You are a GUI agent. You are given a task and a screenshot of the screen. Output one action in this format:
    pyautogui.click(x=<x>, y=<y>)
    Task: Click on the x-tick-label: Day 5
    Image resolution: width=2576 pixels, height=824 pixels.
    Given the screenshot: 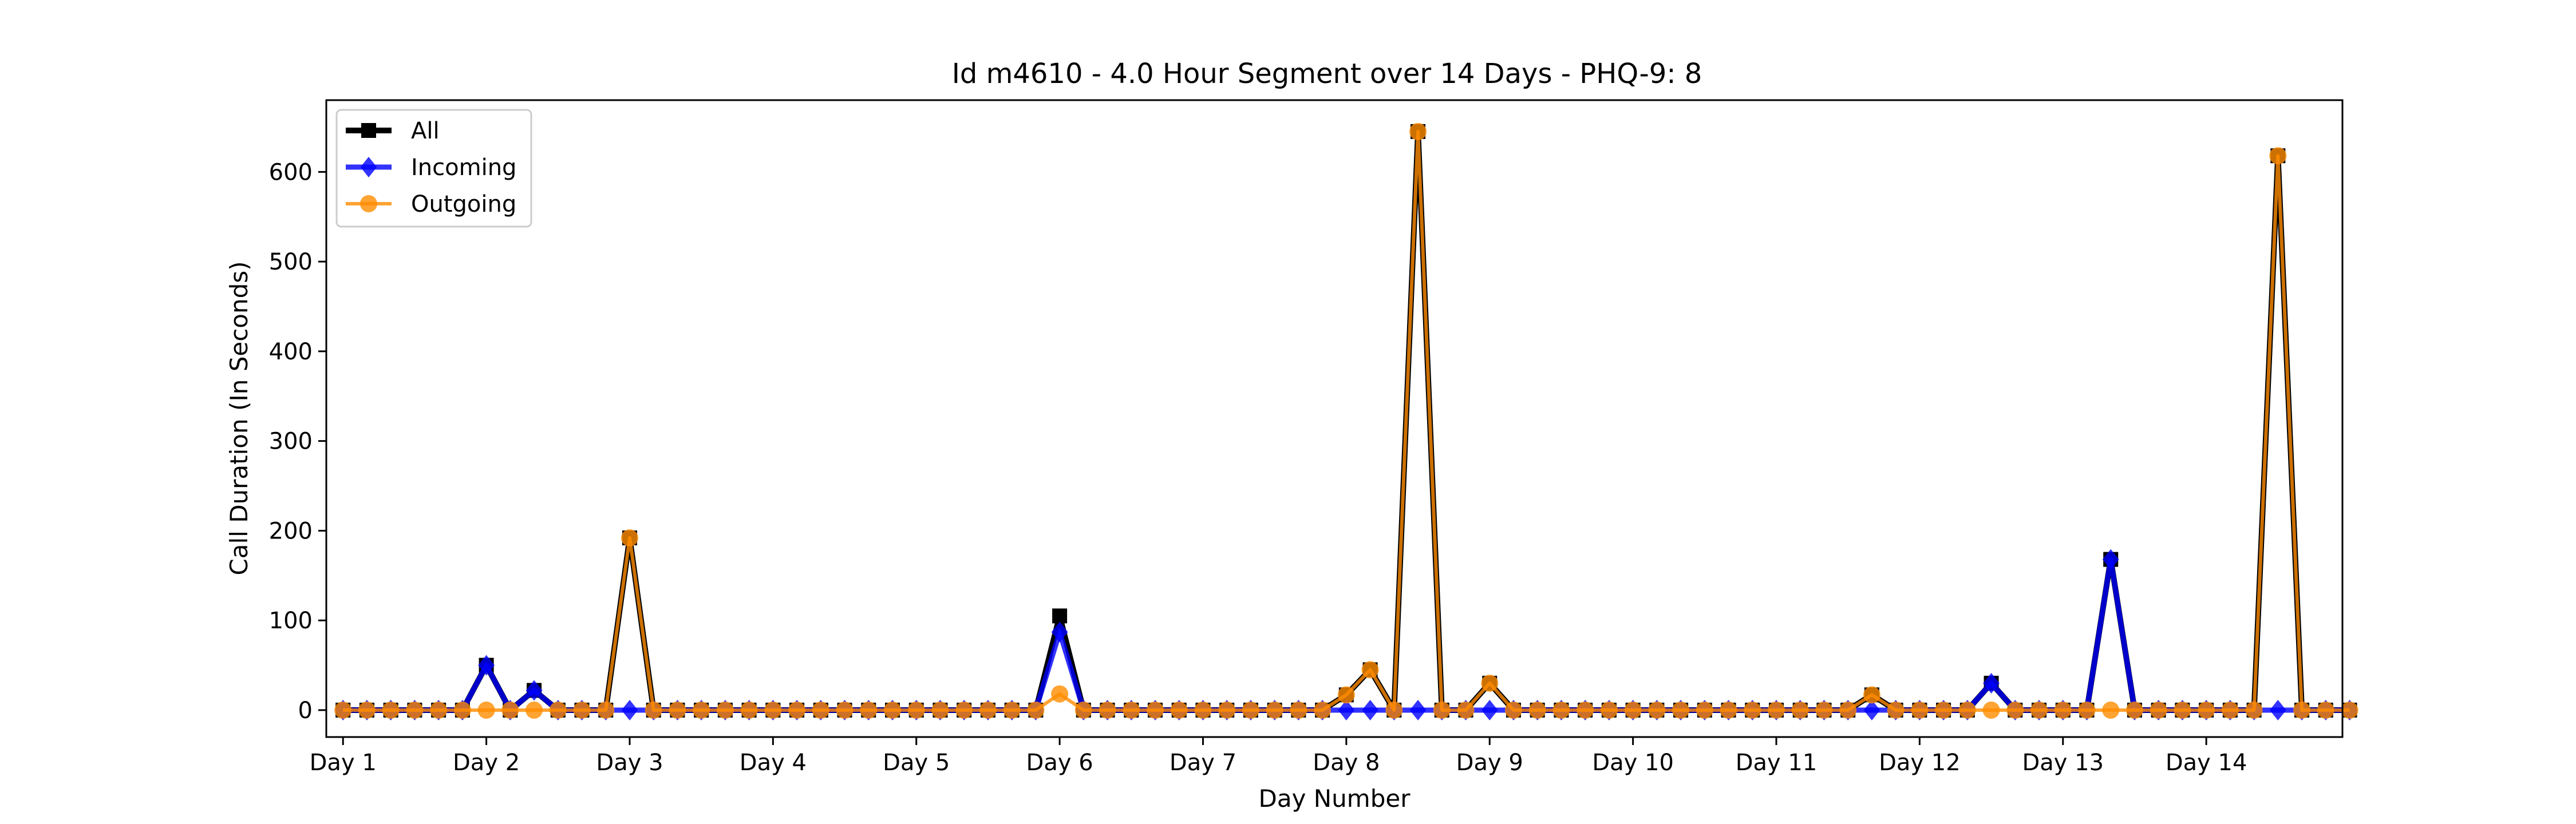 What is the action you would take?
    pyautogui.click(x=916, y=763)
    